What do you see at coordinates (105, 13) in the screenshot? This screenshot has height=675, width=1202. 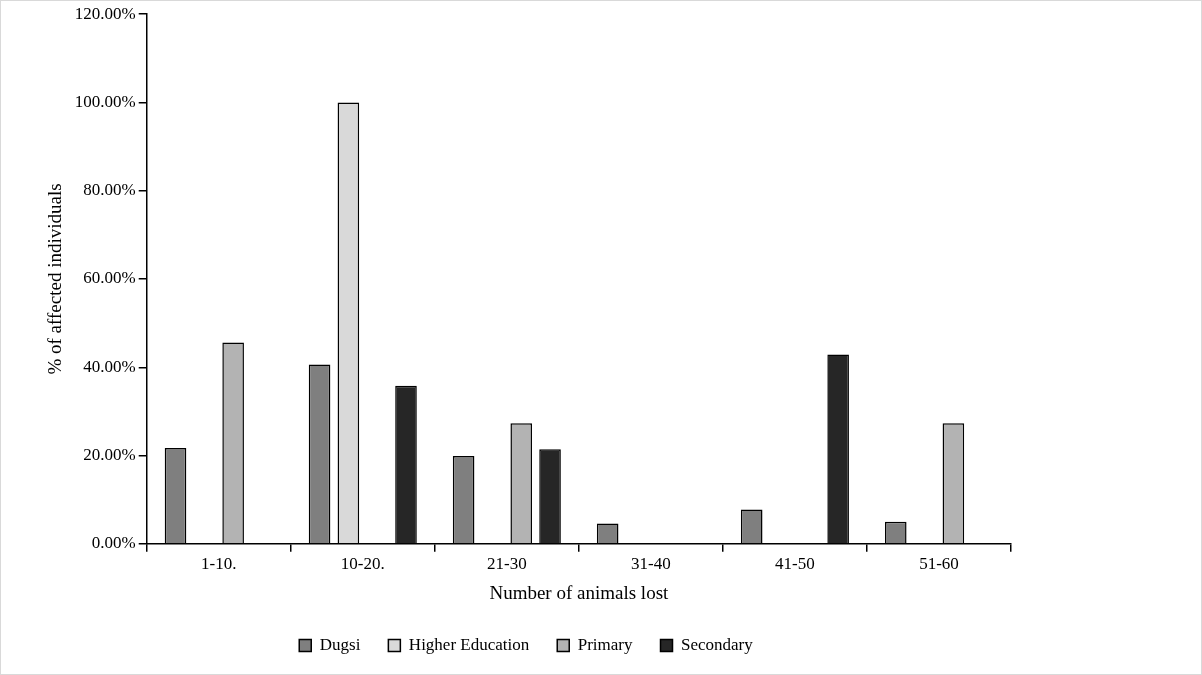 I see `y-tick-label: 120.00%` at bounding box center [105, 13].